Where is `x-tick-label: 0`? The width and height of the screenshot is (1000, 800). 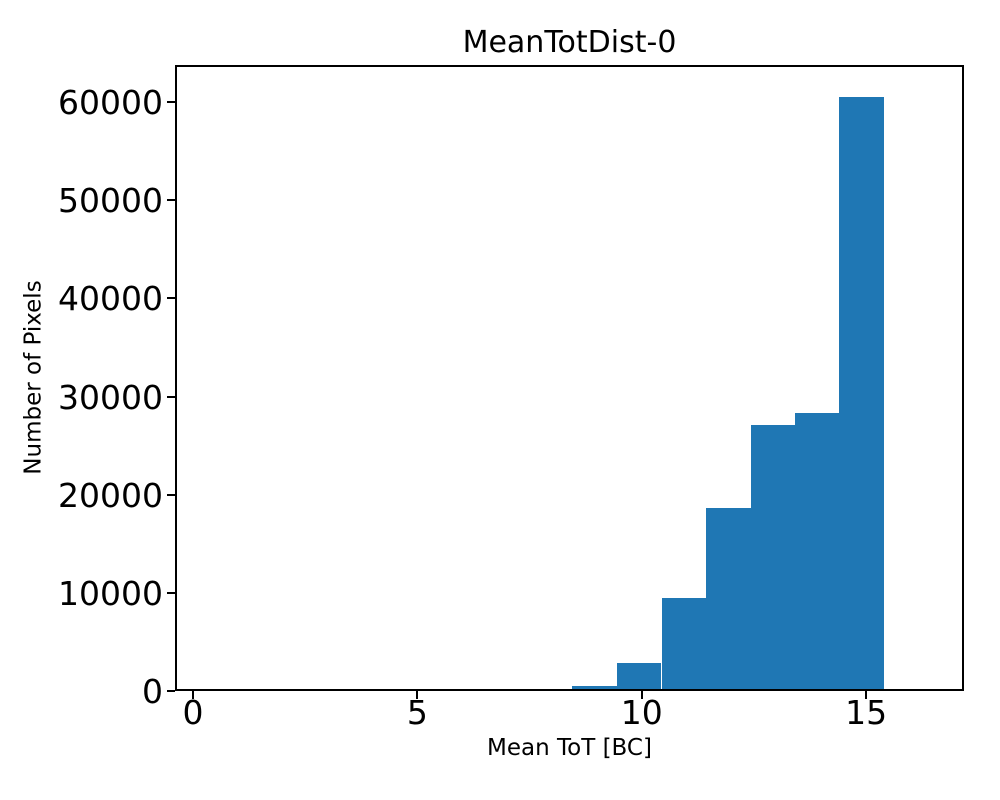
x-tick-label: 0 is located at coordinates (193, 712).